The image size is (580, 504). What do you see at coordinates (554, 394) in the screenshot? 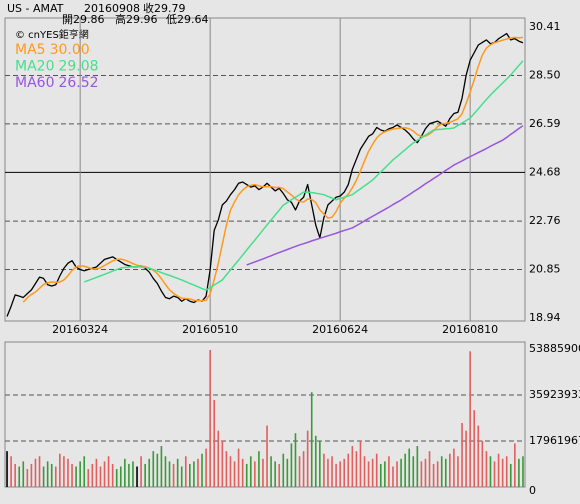
I see `volume-tick-label: 35923933` at bounding box center [554, 394].